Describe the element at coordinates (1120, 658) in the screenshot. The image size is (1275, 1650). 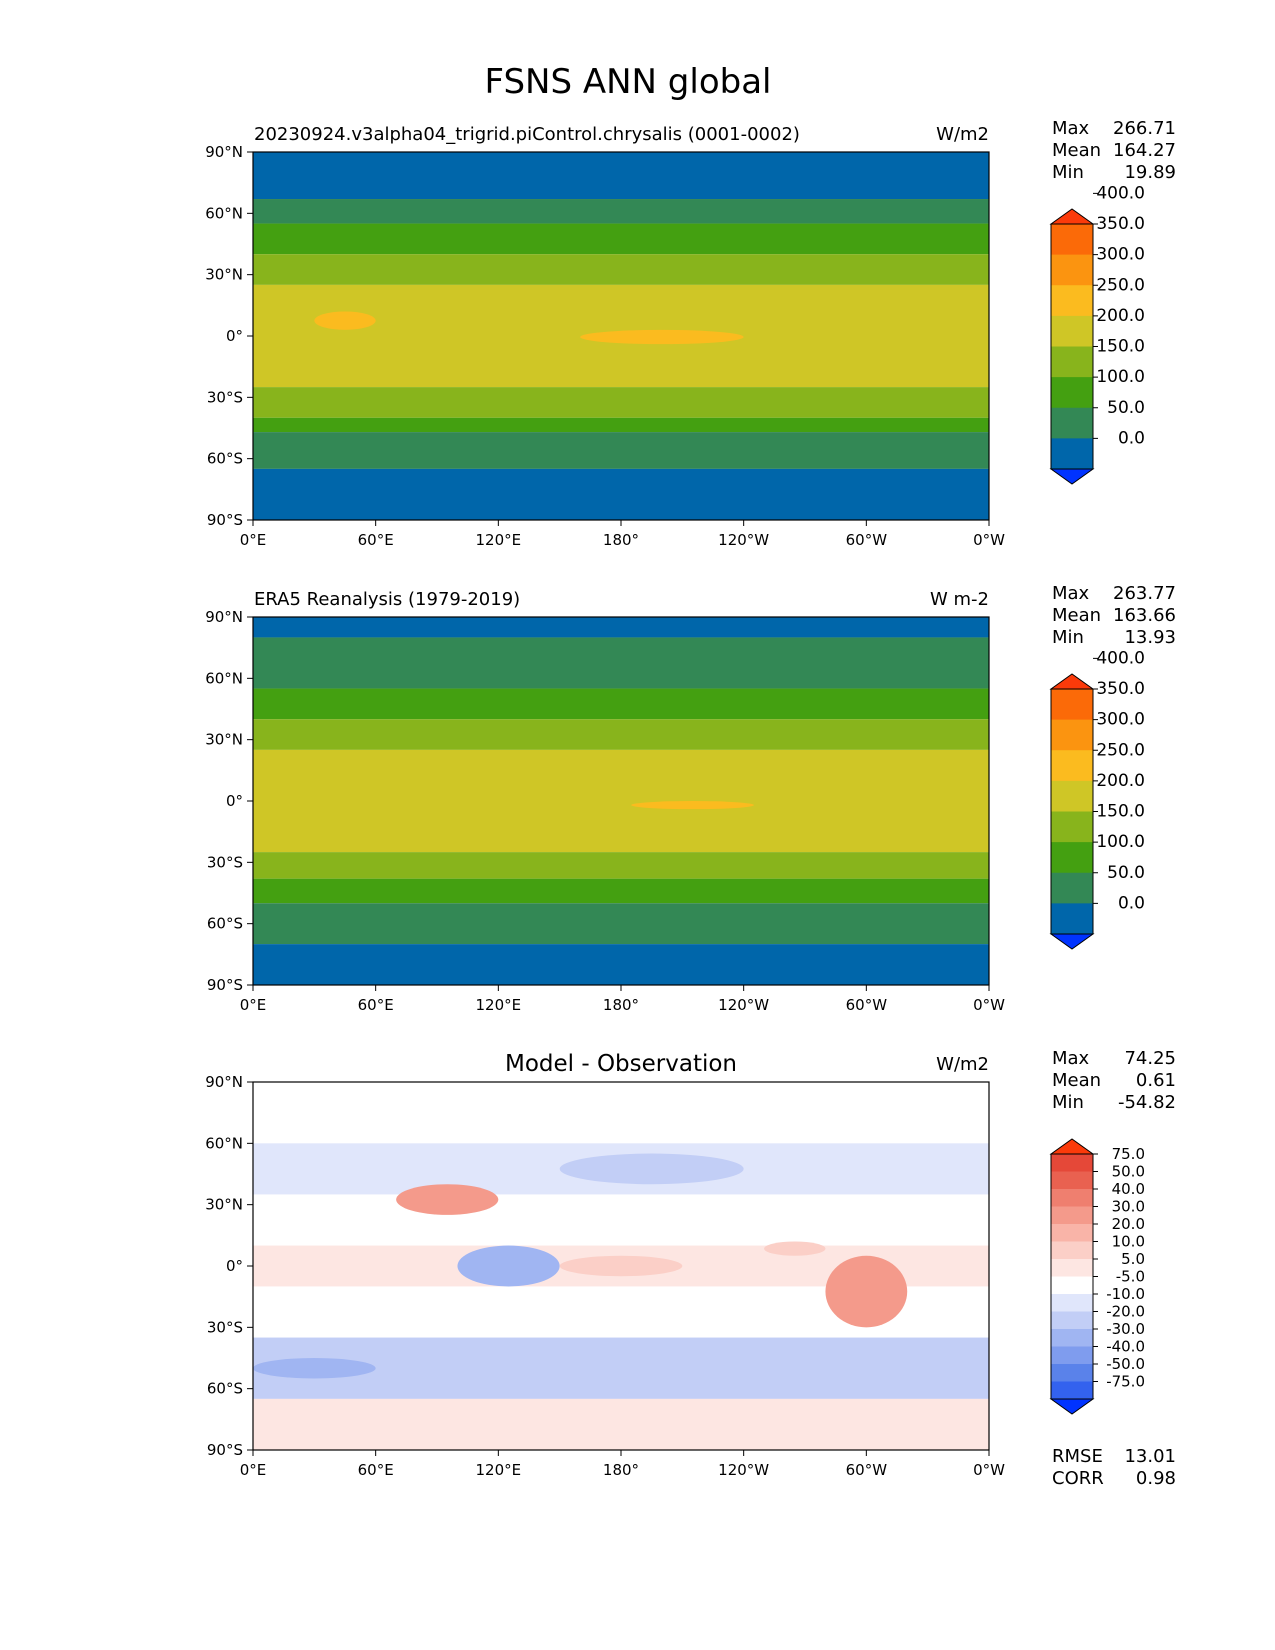
I see `colorbar-tick-label: 400.0` at that location.